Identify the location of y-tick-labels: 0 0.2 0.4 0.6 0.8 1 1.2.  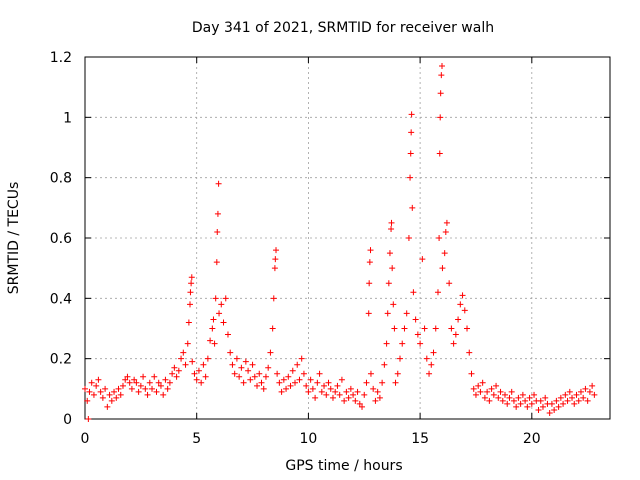
(61, 239).